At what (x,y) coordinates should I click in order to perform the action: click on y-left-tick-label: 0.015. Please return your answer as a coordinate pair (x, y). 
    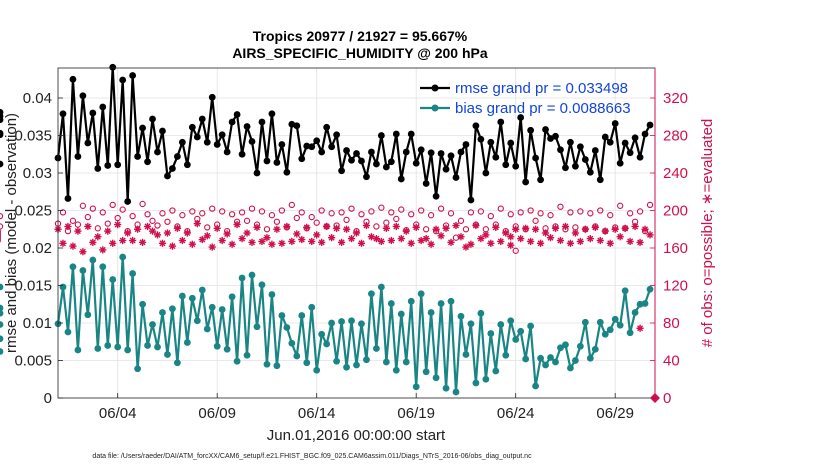
    Looking at the image, I should click on (33, 286).